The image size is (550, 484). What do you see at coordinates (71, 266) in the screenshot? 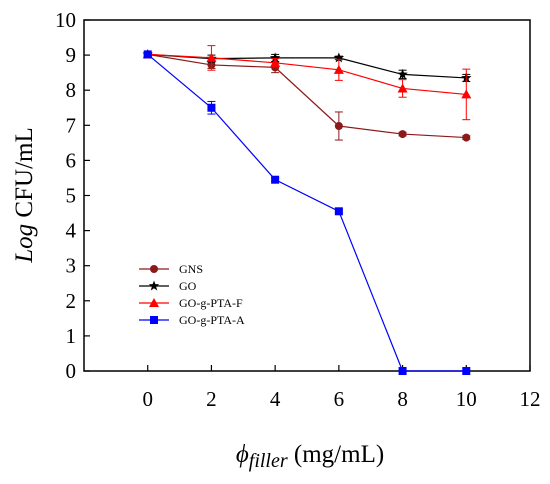
I see `y-tick-label: 3` at bounding box center [71, 266].